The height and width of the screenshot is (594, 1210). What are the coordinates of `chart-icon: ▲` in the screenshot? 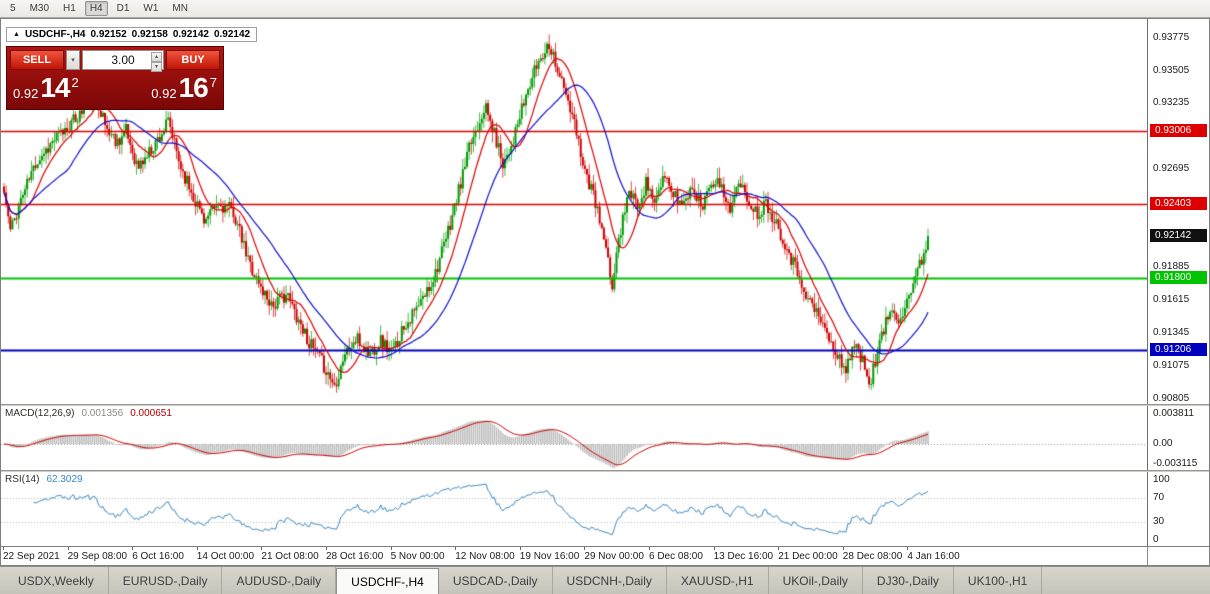 It's located at (16, 34).